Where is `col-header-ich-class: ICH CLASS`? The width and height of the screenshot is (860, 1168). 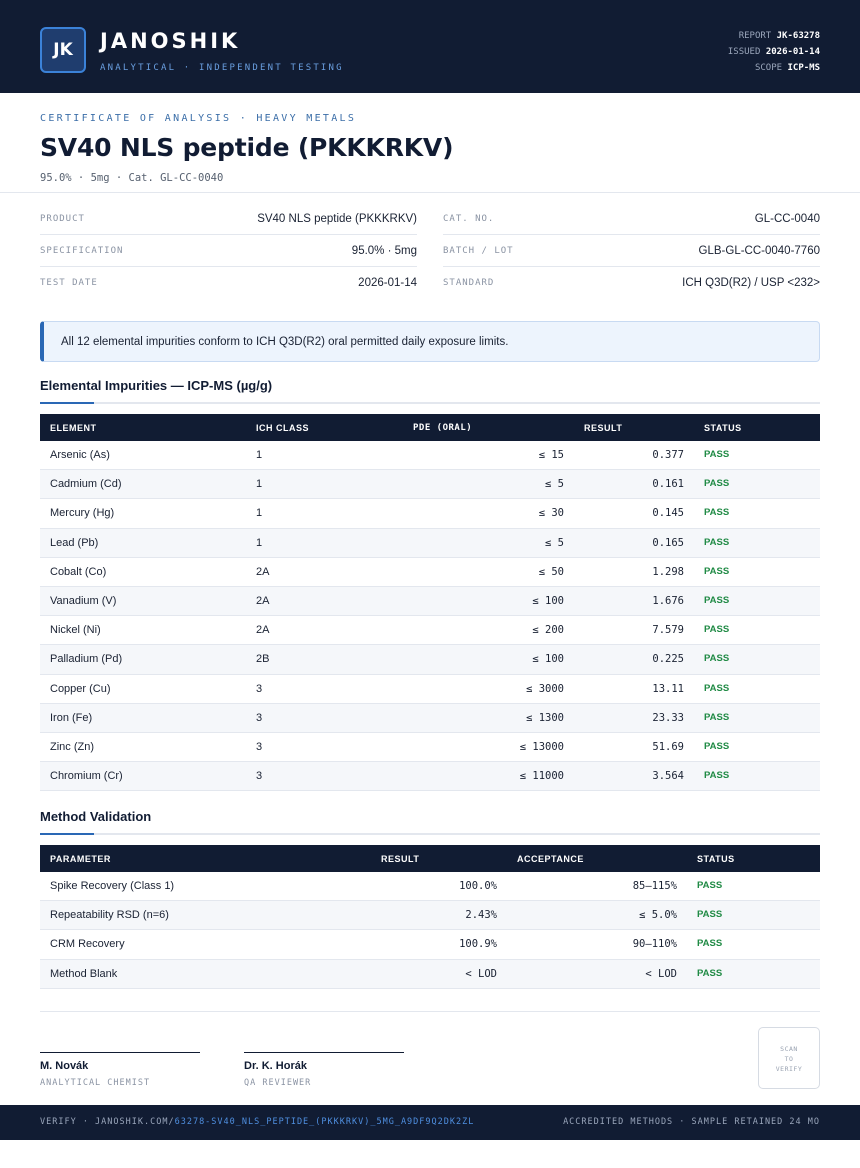 col-header-ich-class: ICH CLASS is located at coordinates (283, 428).